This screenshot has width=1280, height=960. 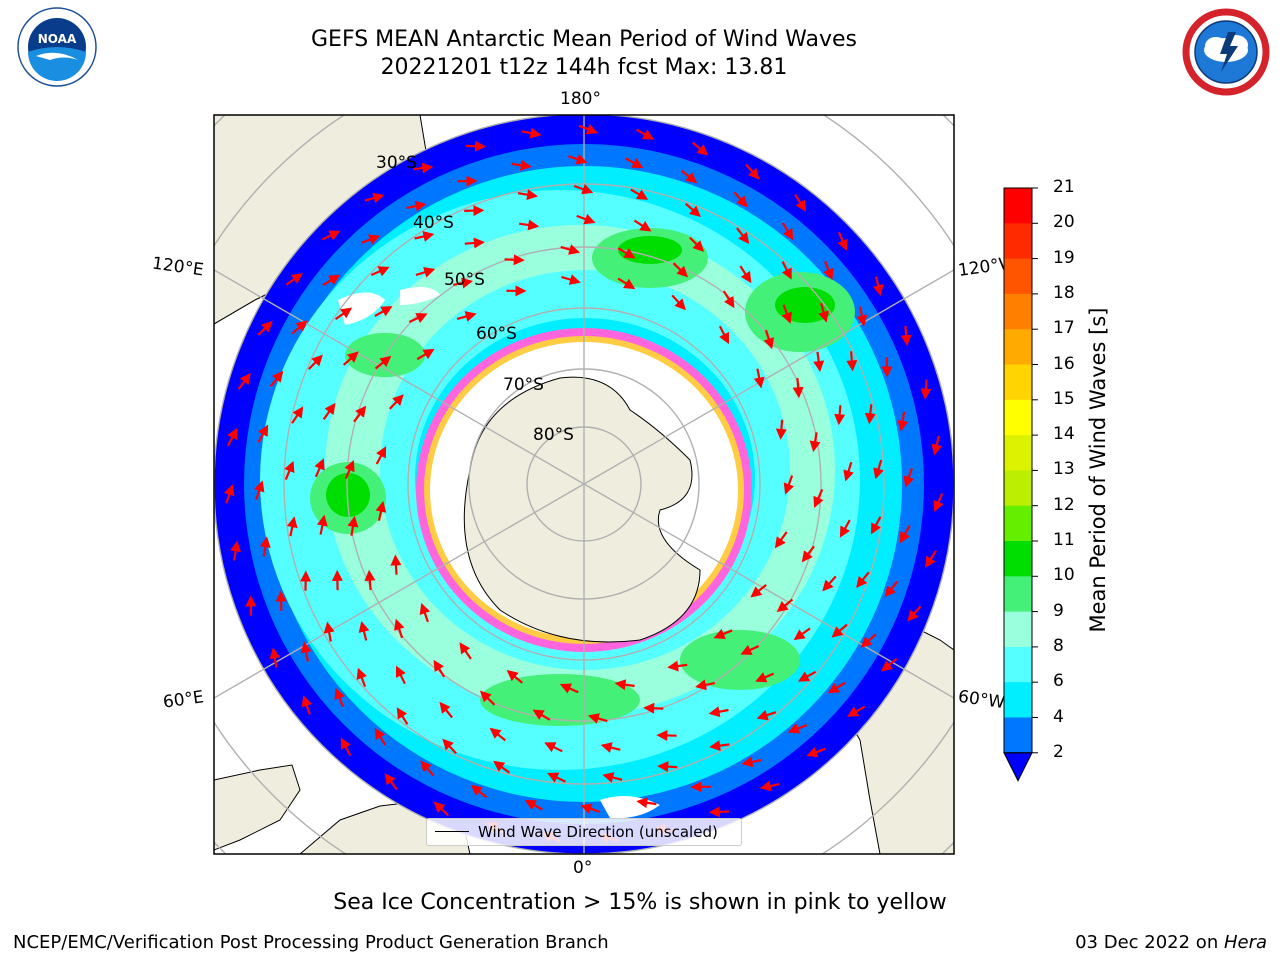 I want to click on nws-logo, so click(x=1226, y=52).